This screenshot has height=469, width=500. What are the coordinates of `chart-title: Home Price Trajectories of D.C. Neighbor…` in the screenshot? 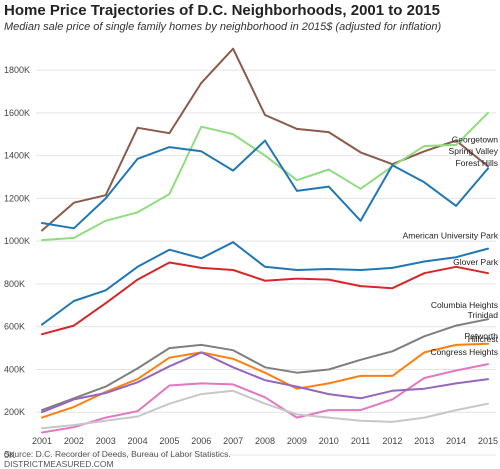 It's located at (222, 10).